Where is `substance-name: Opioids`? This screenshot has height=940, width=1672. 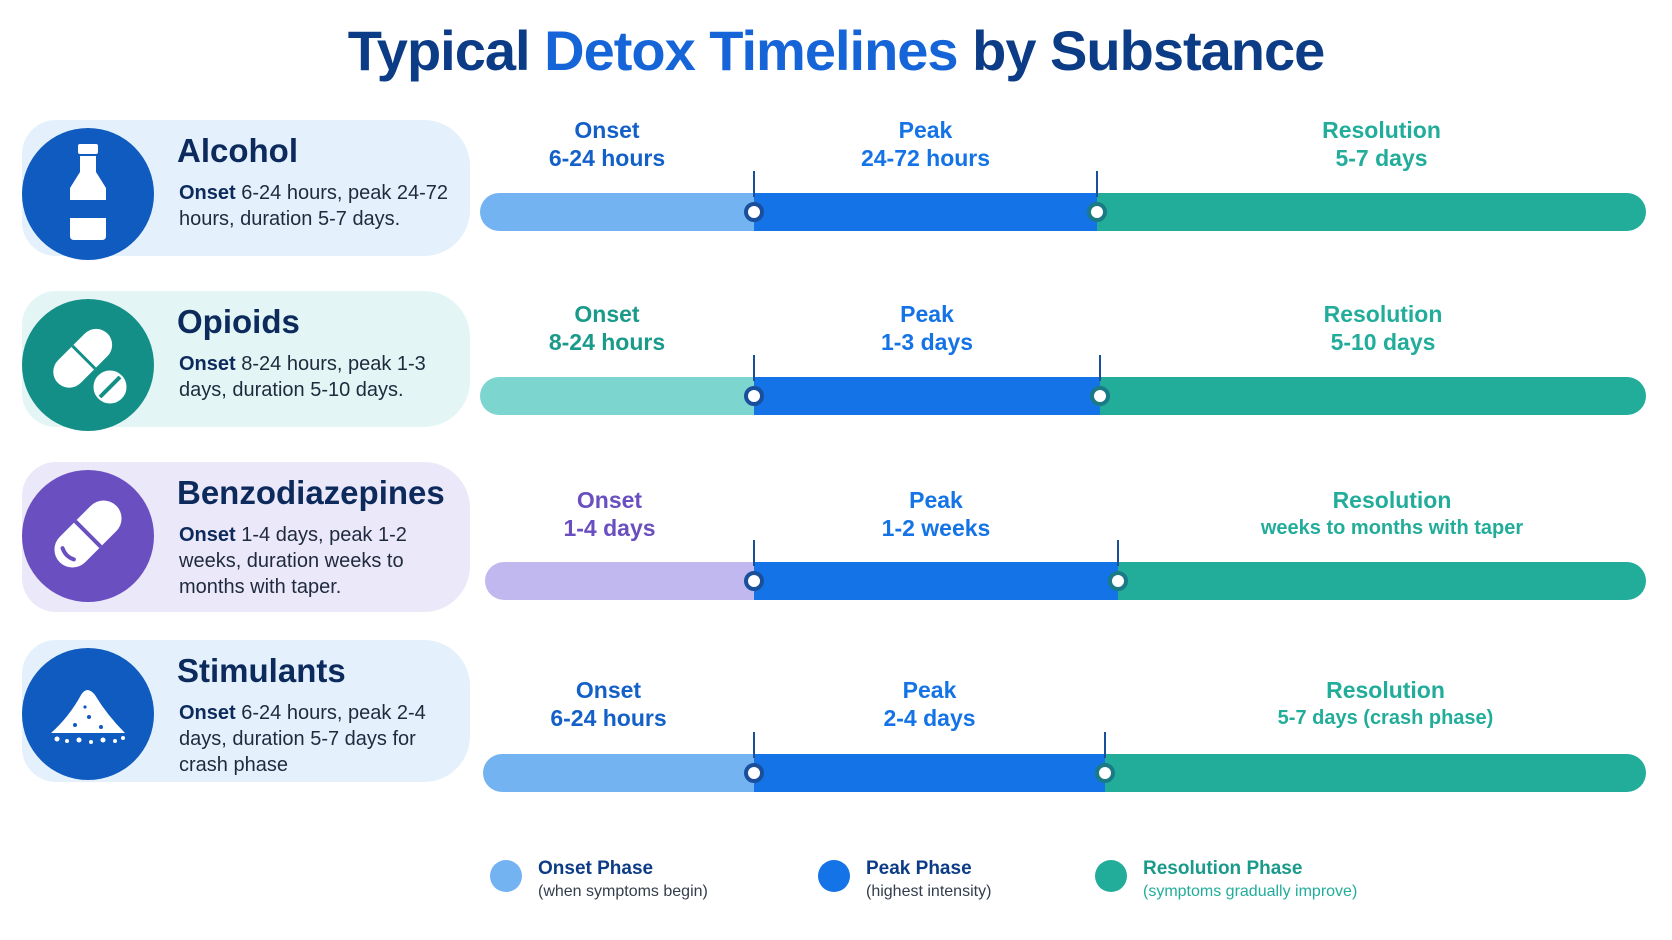 substance-name: Opioids is located at coordinates (238, 321).